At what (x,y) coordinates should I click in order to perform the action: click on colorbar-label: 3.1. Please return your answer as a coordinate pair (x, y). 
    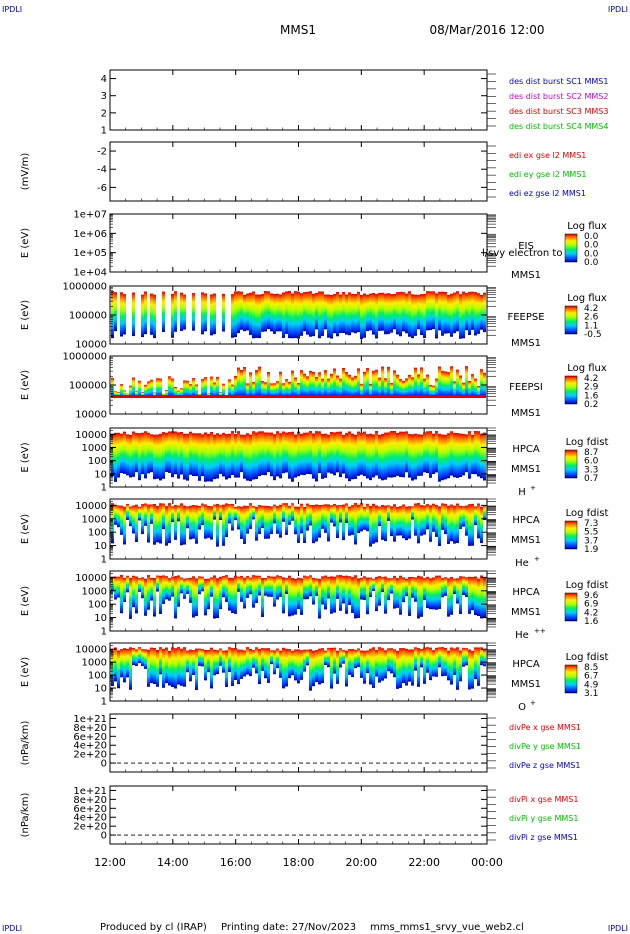
    Looking at the image, I should click on (591, 694).